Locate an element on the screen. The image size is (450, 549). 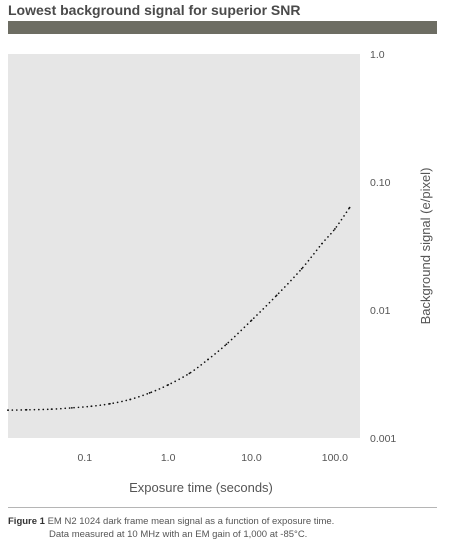
caption-label: Figure 1 is located at coordinates (26, 521).